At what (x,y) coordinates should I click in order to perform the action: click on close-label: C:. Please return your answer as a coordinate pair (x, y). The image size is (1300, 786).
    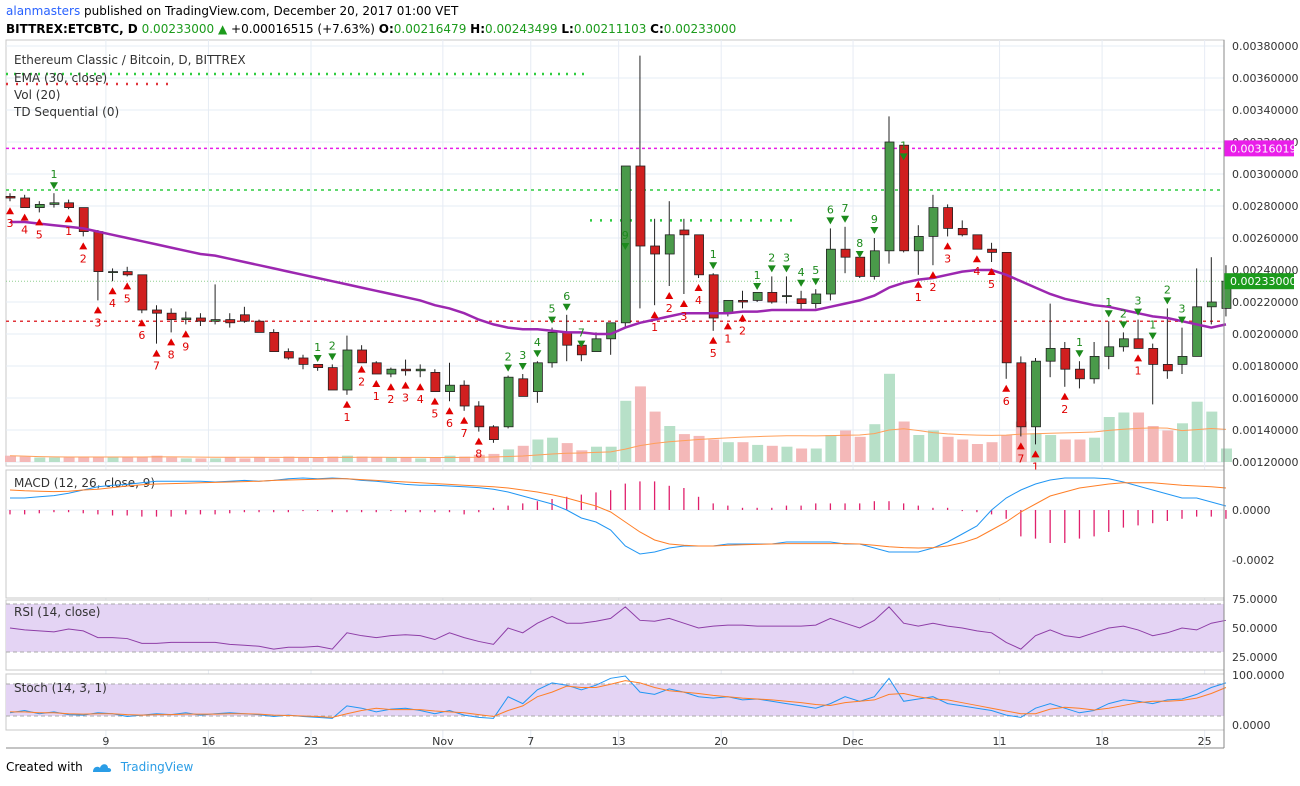
    Looking at the image, I should click on (657, 29).